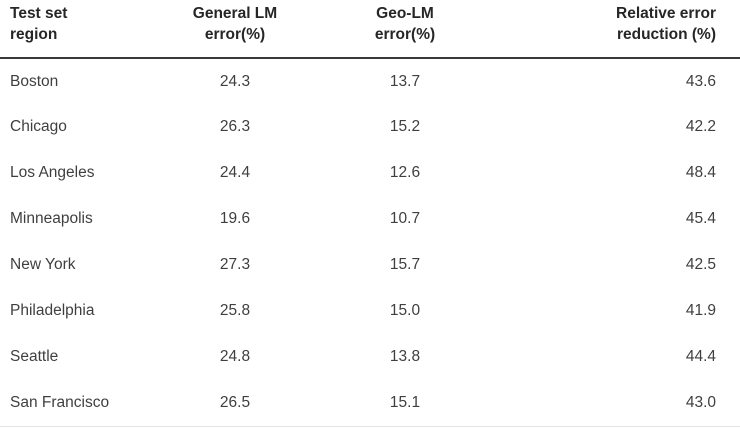 This screenshot has height=428, width=740. I want to click on column-header-general-lm-error: General LM error(%), so click(235, 29).